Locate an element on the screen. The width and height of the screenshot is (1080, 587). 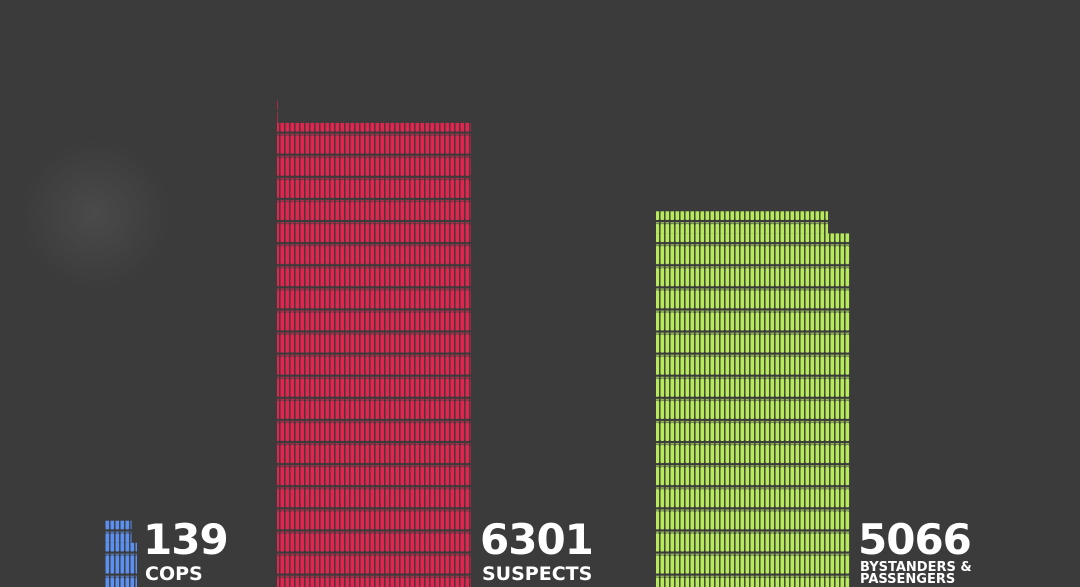
value-label: 139 is located at coordinates (186, 539).